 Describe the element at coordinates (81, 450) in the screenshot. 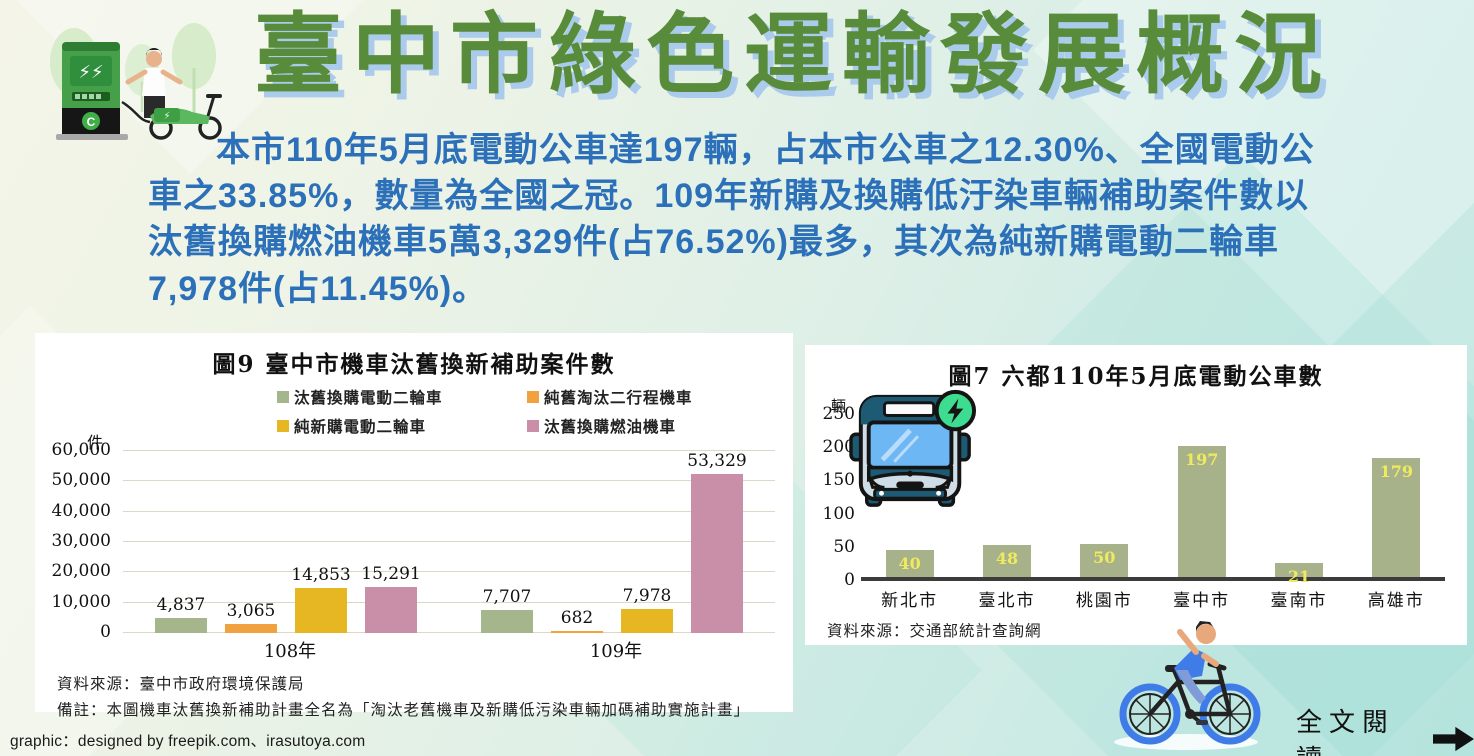

I see `y-tick-label: 60,000` at that location.